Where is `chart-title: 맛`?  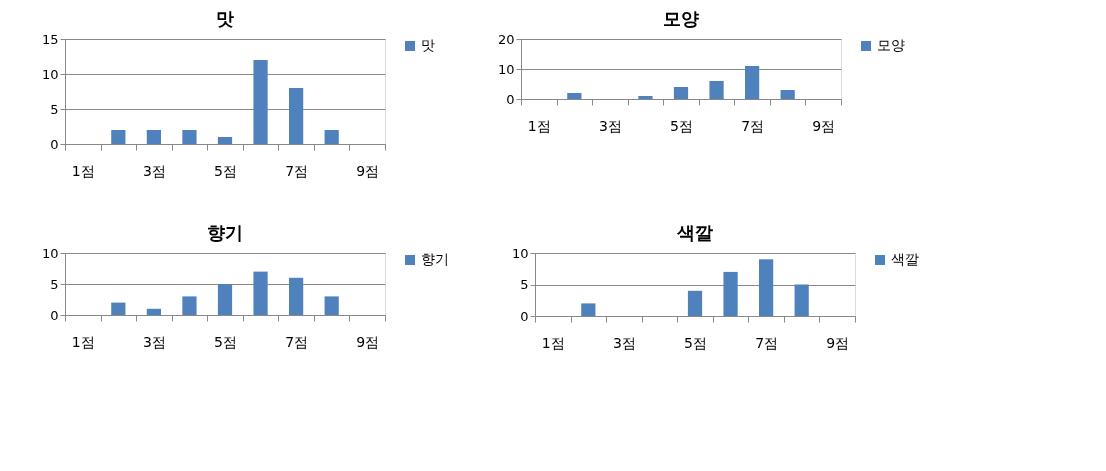
chart-title: 맛 is located at coordinates (225, 18).